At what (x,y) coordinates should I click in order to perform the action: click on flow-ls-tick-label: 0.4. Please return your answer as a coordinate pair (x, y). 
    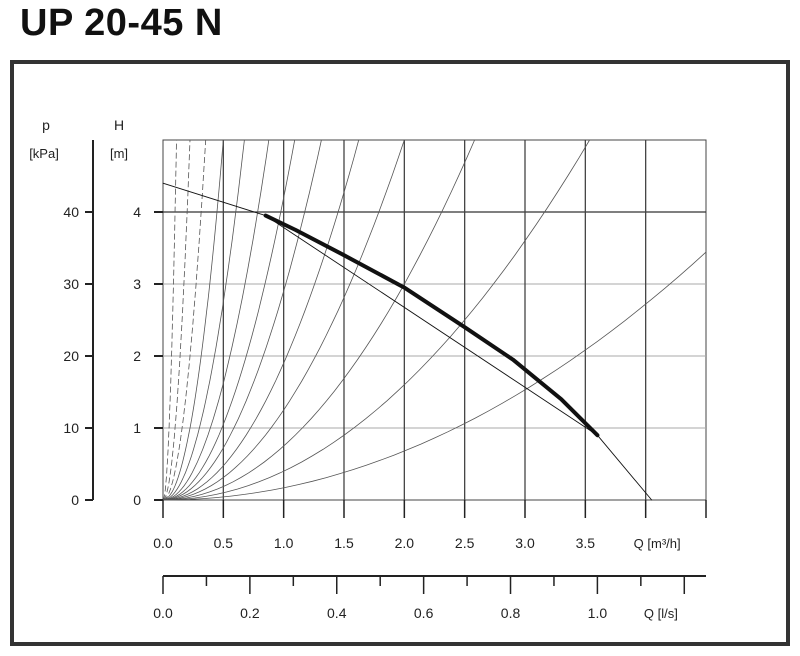
    Looking at the image, I should click on (337, 613).